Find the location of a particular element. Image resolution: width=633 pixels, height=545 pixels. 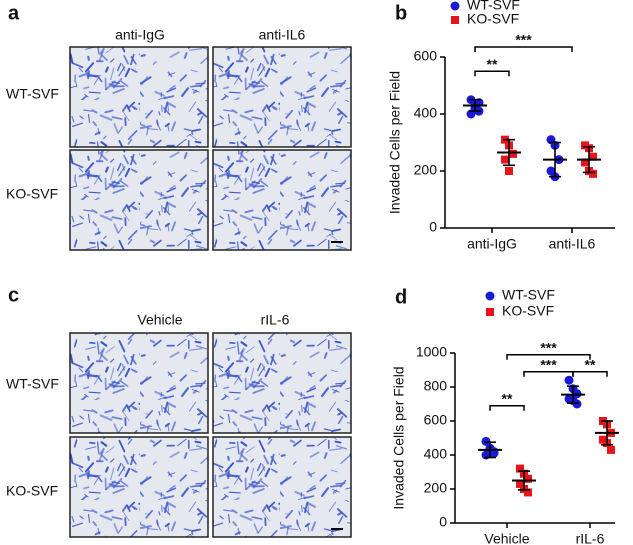

column-label: anti-IgG is located at coordinates (140, 35).